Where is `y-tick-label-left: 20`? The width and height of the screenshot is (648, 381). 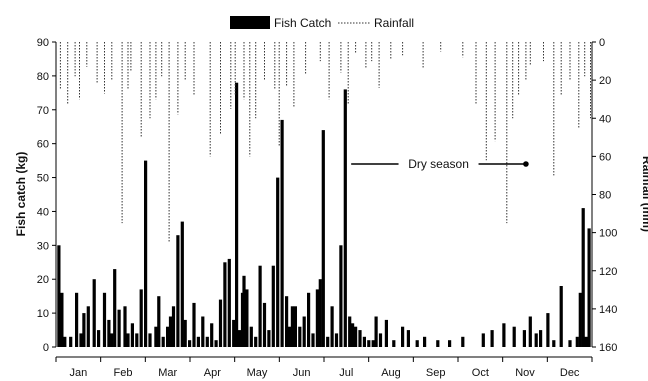
y-tick-label-left: 20 is located at coordinates (43, 280).